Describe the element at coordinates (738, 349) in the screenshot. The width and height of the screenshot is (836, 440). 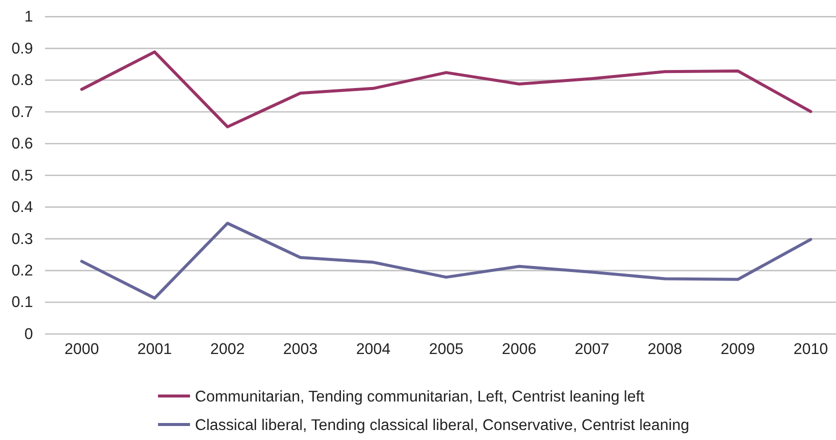
I see `x-tick-label: 2009` at that location.